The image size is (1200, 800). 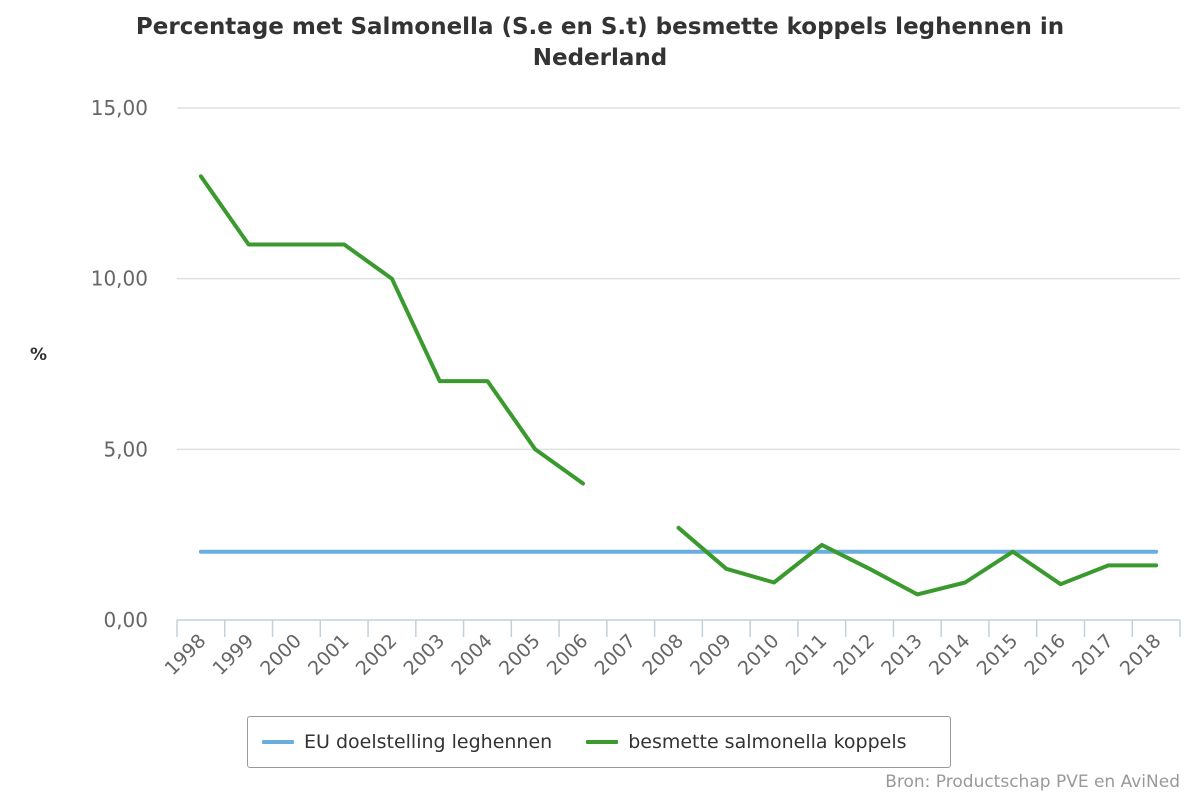 I want to click on x-tick-label: 1999, so click(x=233, y=655).